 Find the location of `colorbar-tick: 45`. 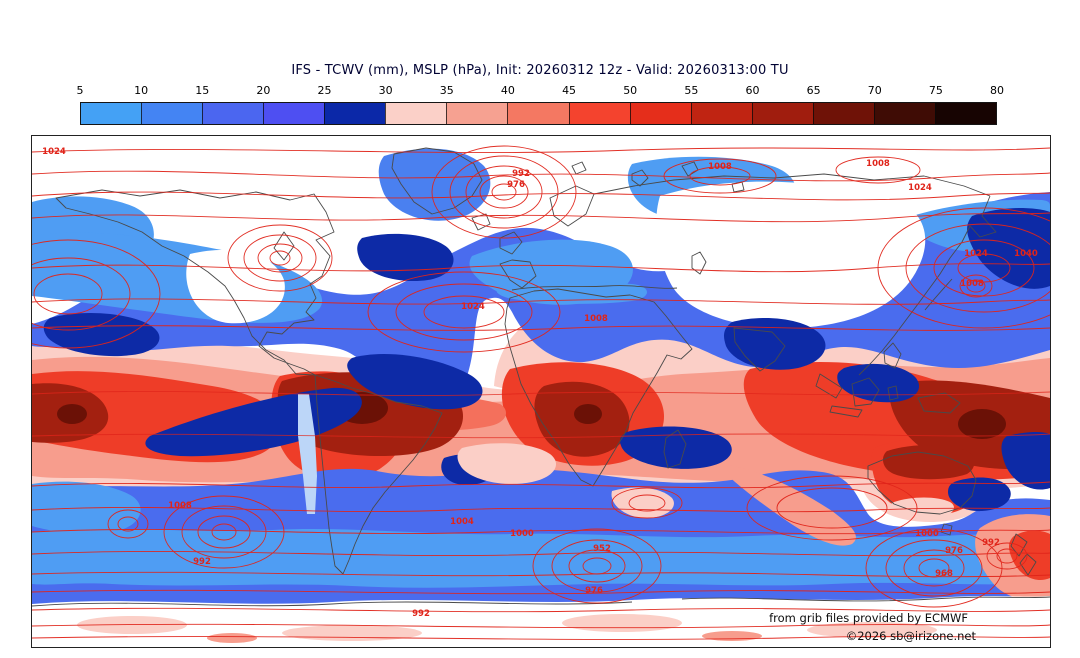

colorbar-tick: 45 is located at coordinates (569, 90).